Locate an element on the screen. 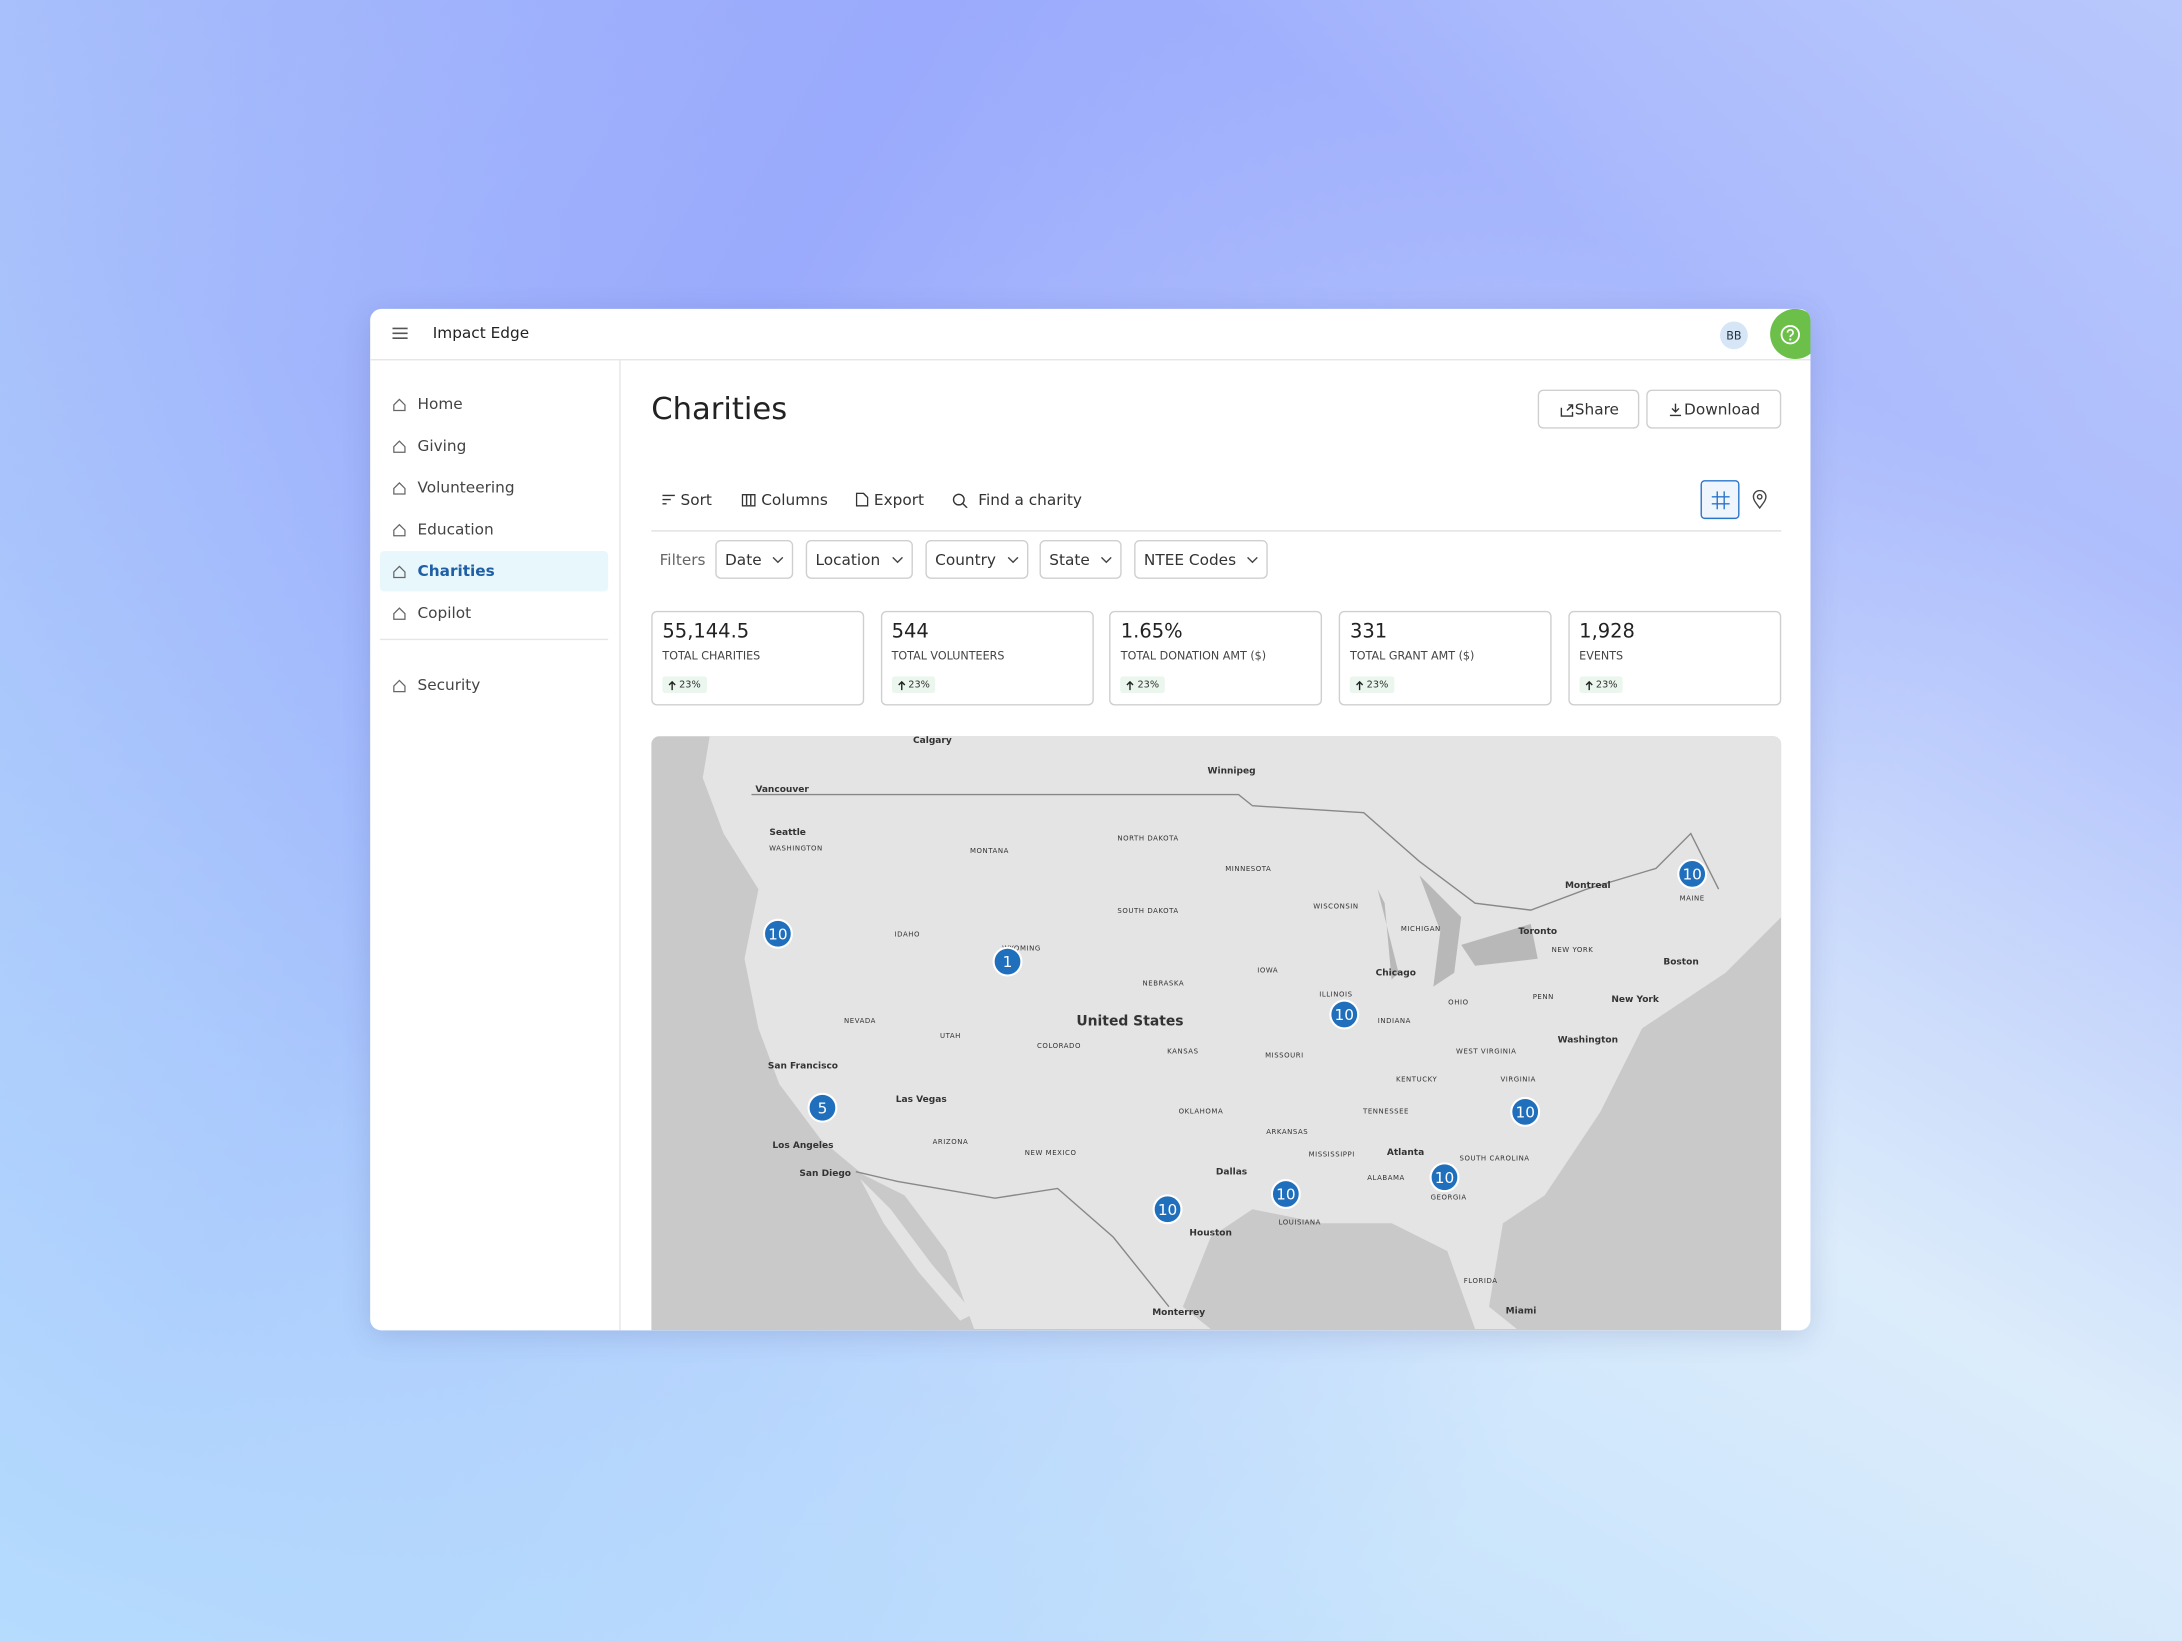 Image resolution: width=2182 pixels, height=1641 pixels. button-label: Share is located at coordinates (1596, 409).